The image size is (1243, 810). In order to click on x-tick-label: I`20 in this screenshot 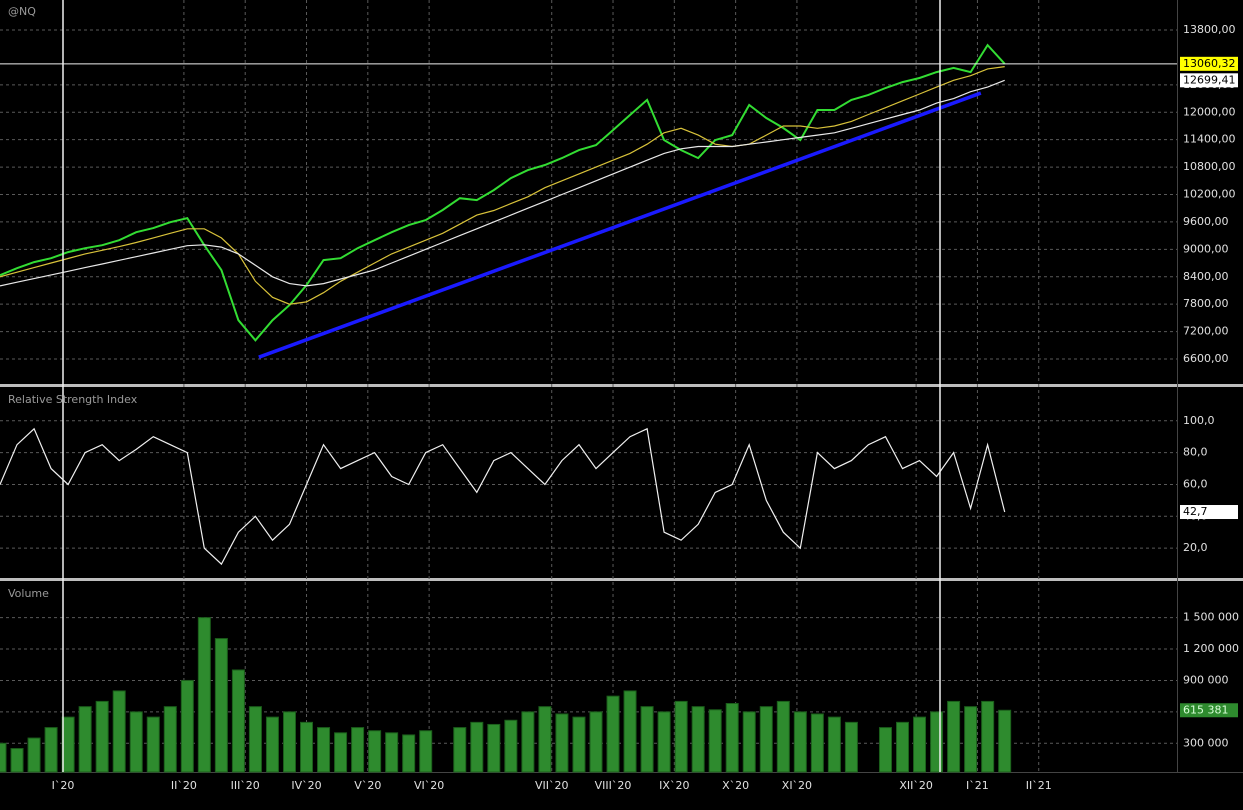, I will do `click(63, 785)`.